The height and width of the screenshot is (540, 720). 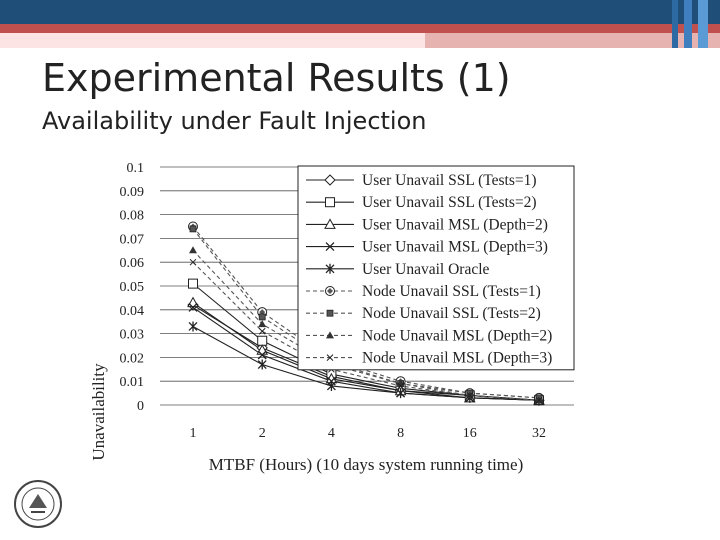 I want to click on y-tick-label: 0.03, so click(x=132, y=335).